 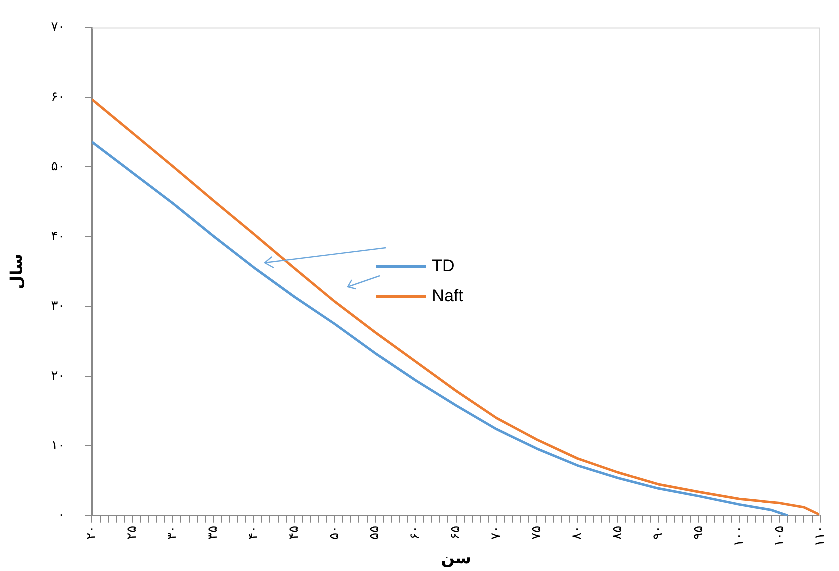 What do you see at coordinates (58, 28) in the screenshot?
I see `y-tick-label: ۷۰` at bounding box center [58, 28].